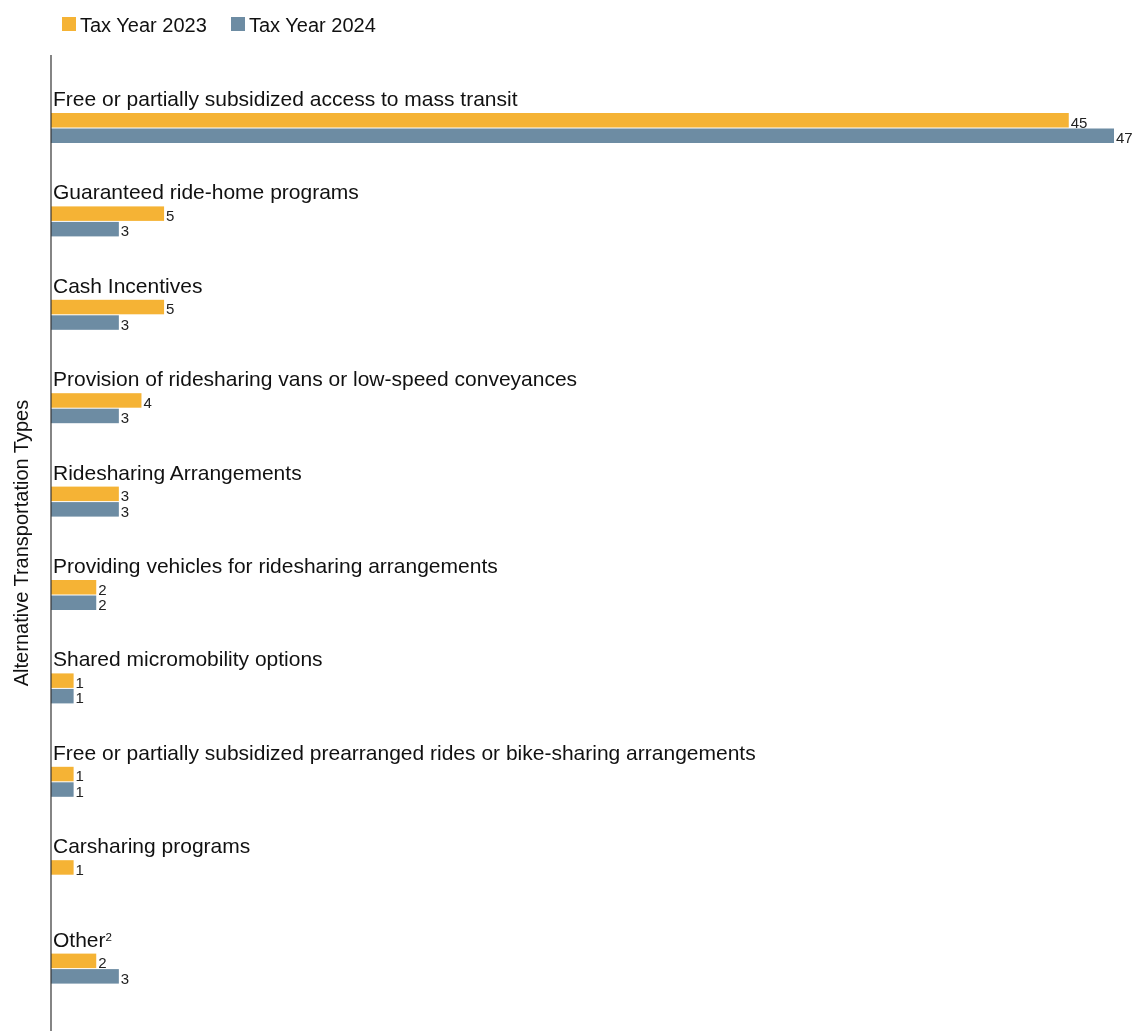 The height and width of the screenshot is (1031, 1140). Describe the element at coordinates (147, 402) in the screenshot. I see `data-label: 4` at that location.